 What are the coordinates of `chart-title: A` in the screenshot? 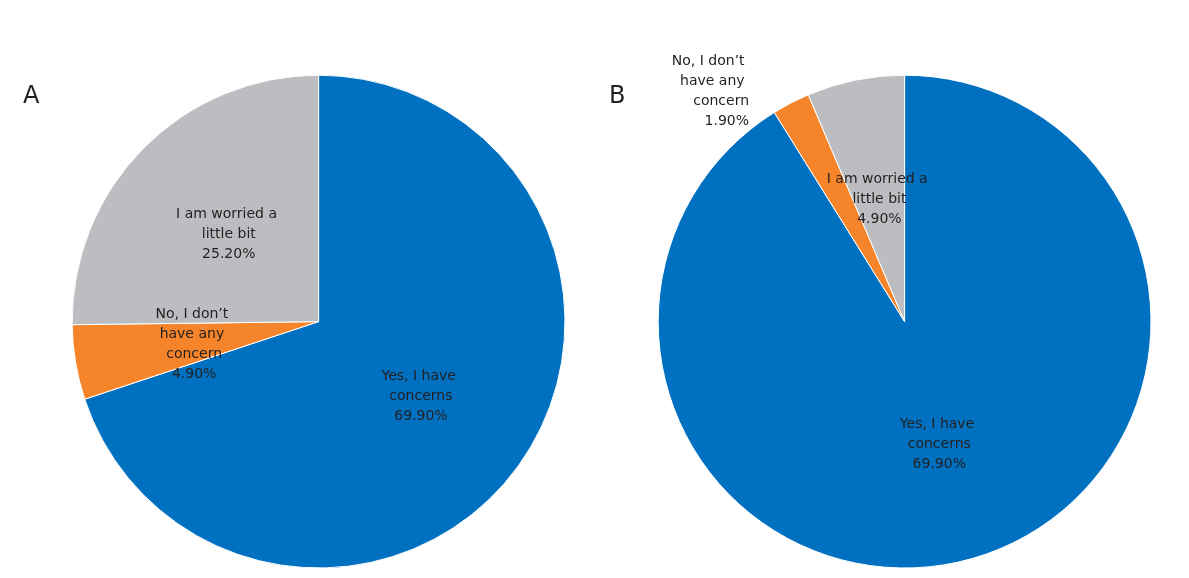 It's located at (31, 95).